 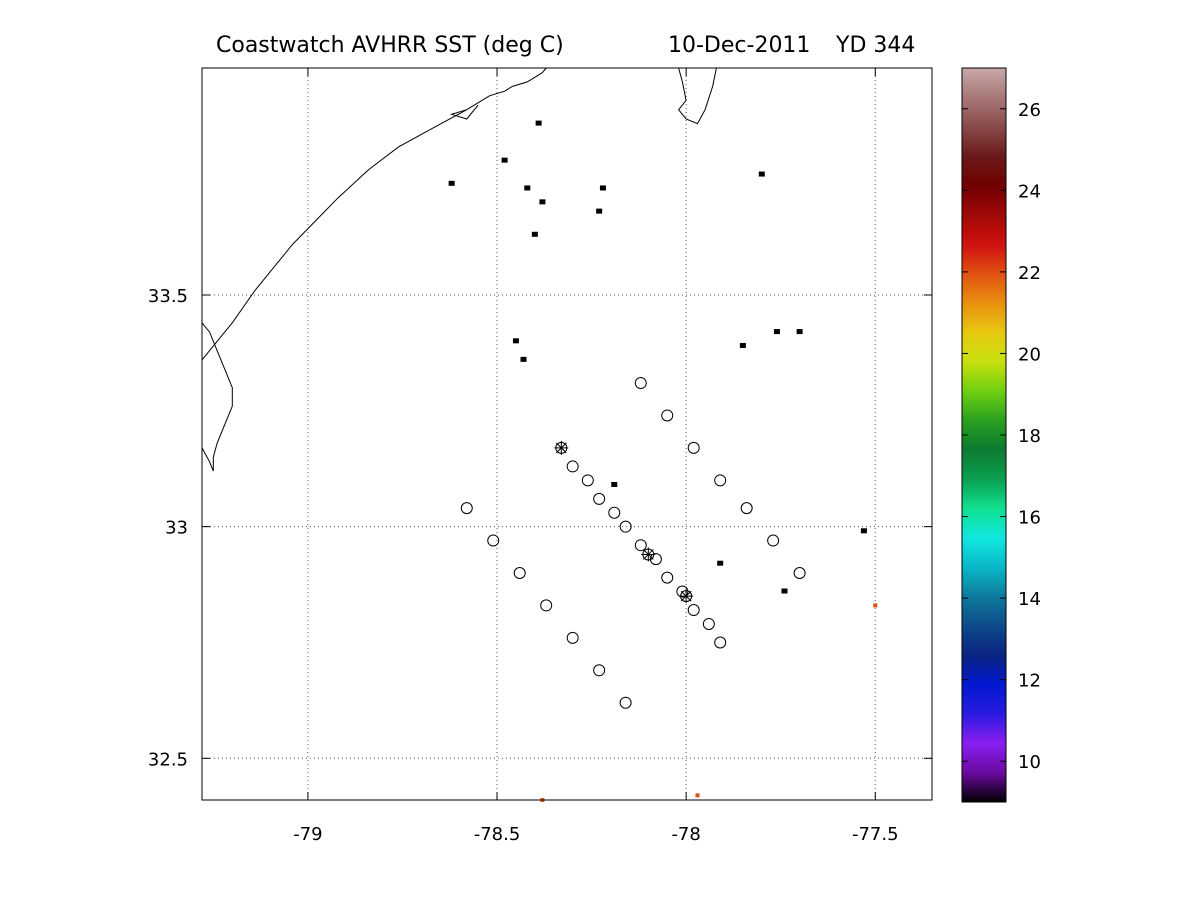 What do you see at coordinates (1029, 191) in the screenshot?
I see `colorbar-tick-label: 24` at bounding box center [1029, 191].